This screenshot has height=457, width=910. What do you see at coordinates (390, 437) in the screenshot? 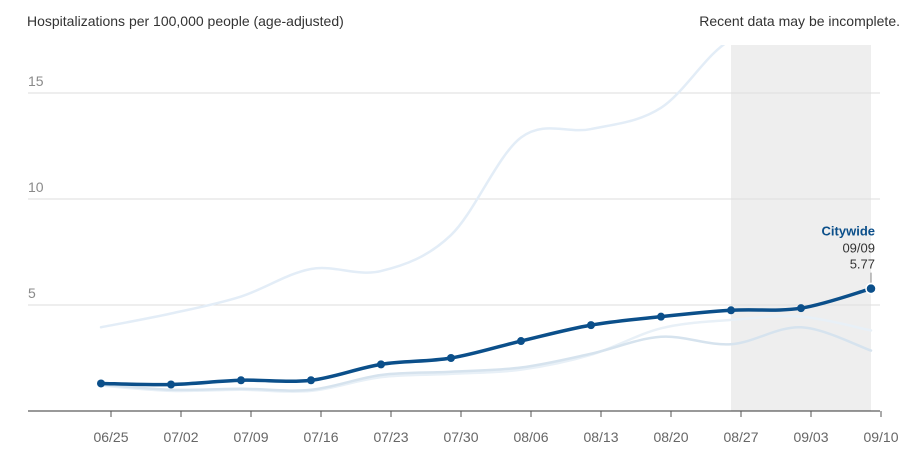
I see `x-tick-label: 07/23` at bounding box center [390, 437].